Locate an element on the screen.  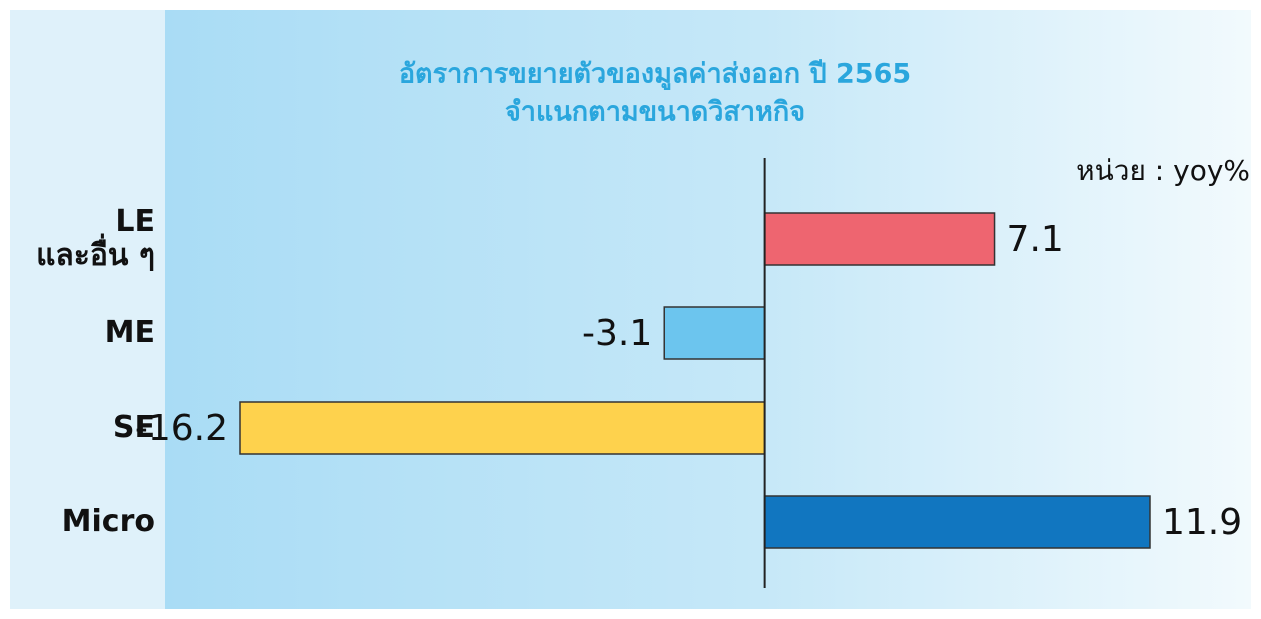
category-label: LE และอื่น ๆ is located at coordinates (95, 238).